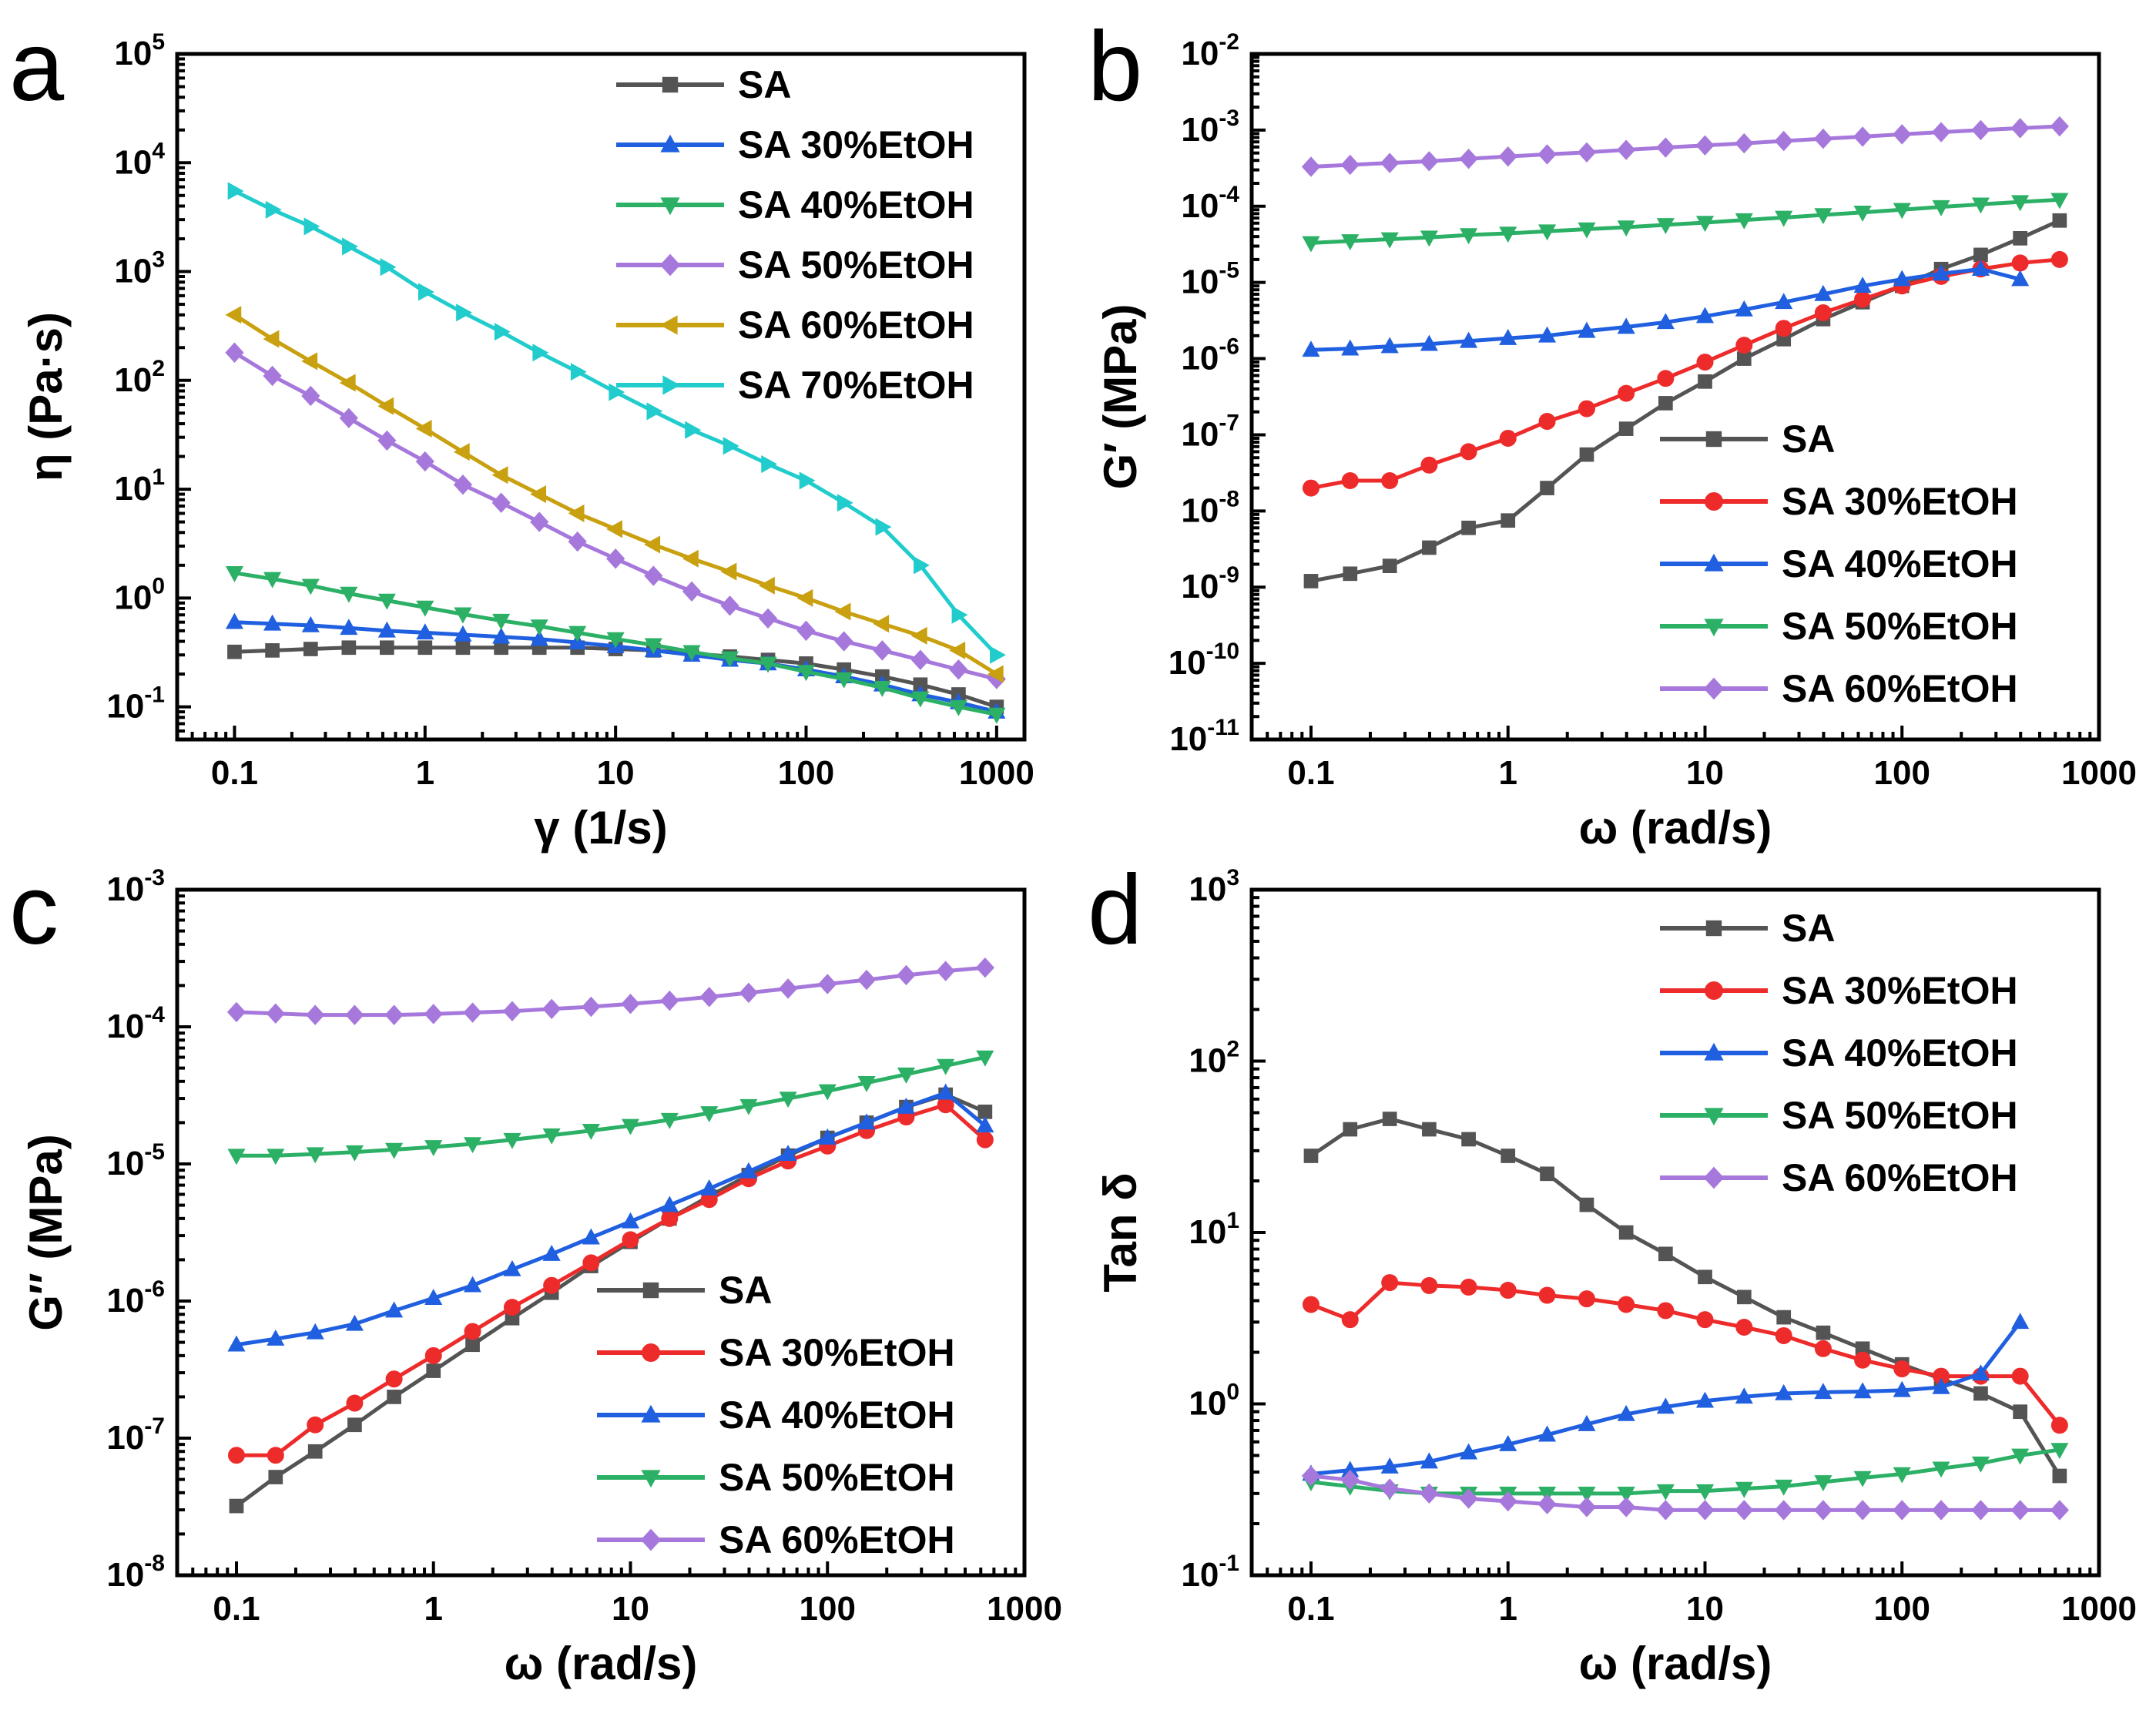  What do you see at coordinates (828, 1609) in the screenshot?
I see `x-tick-label: 100` at bounding box center [828, 1609].